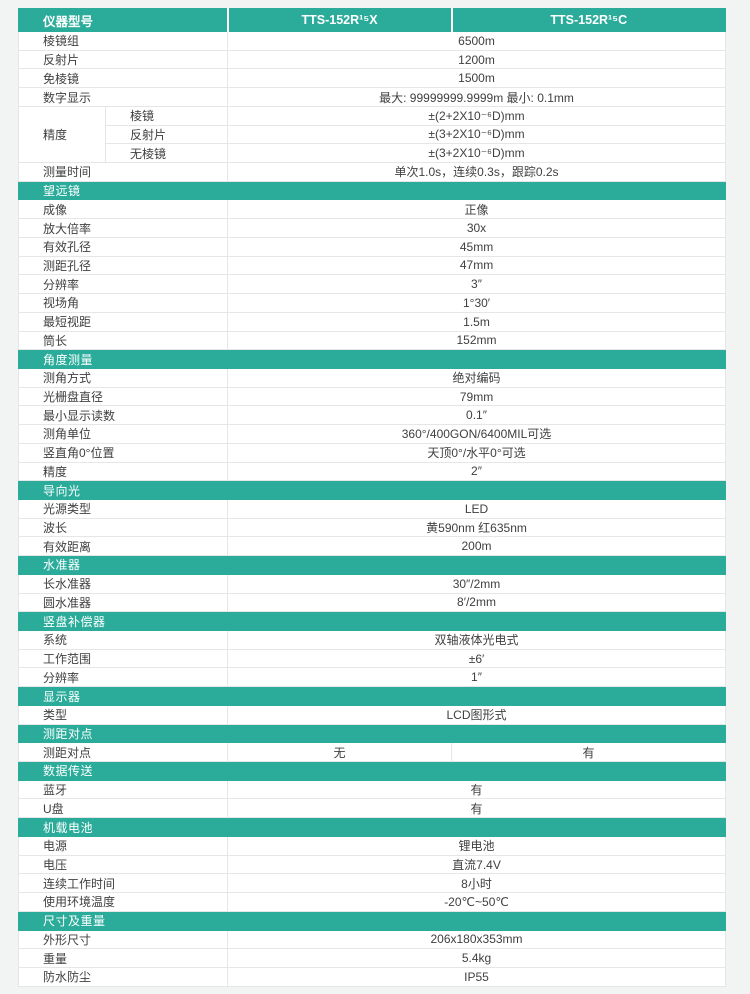 The height and width of the screenshot is (994, 750). Describe the element at coordinates (477, 434) in the screenshot. I see `spec-value-cell: 360°/400GON/6400MIL可选` at that location.